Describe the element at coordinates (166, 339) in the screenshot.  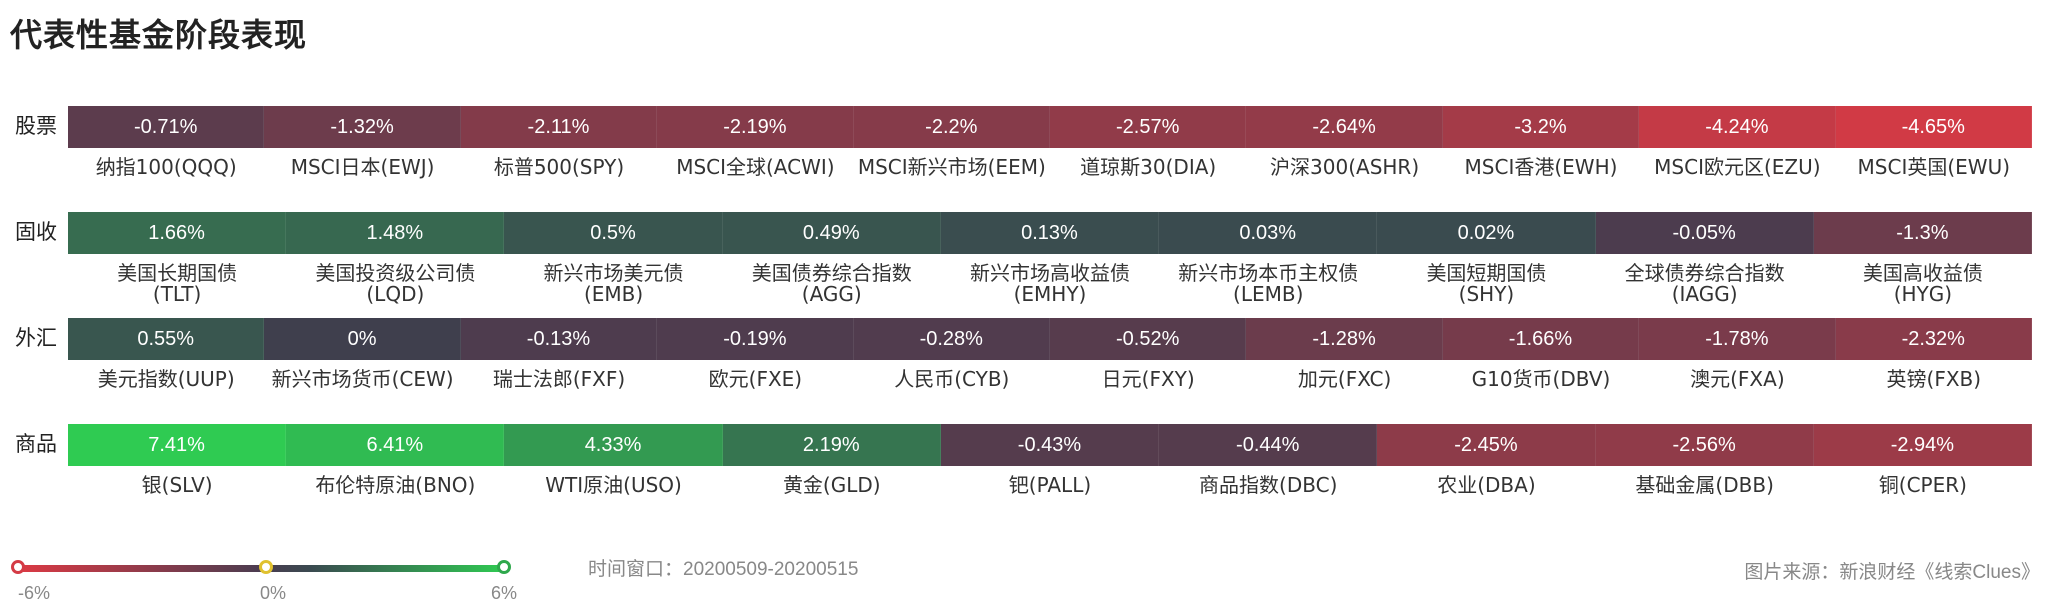
I see `heatmap-cell: 0.55%` at that location.